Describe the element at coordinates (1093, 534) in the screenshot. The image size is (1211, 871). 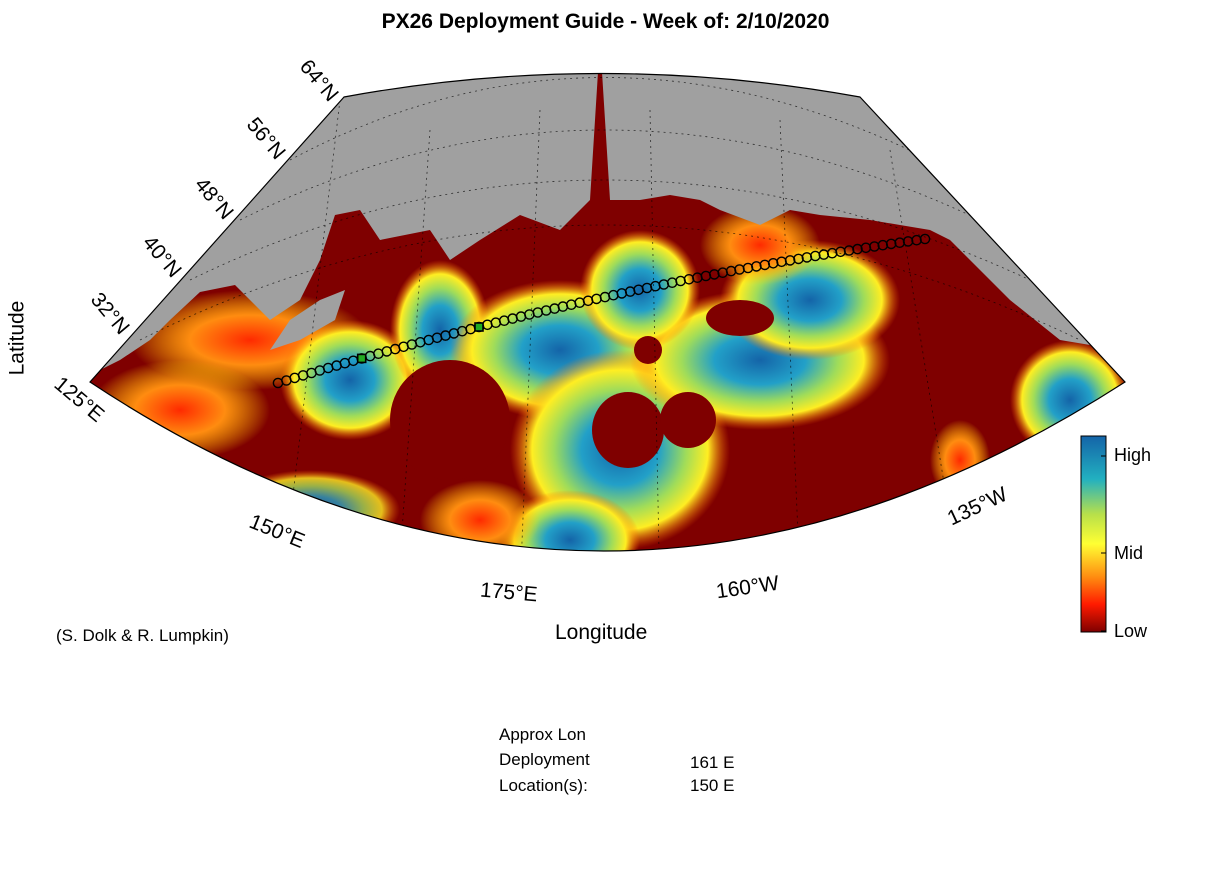
I see `colorbar` at that location.